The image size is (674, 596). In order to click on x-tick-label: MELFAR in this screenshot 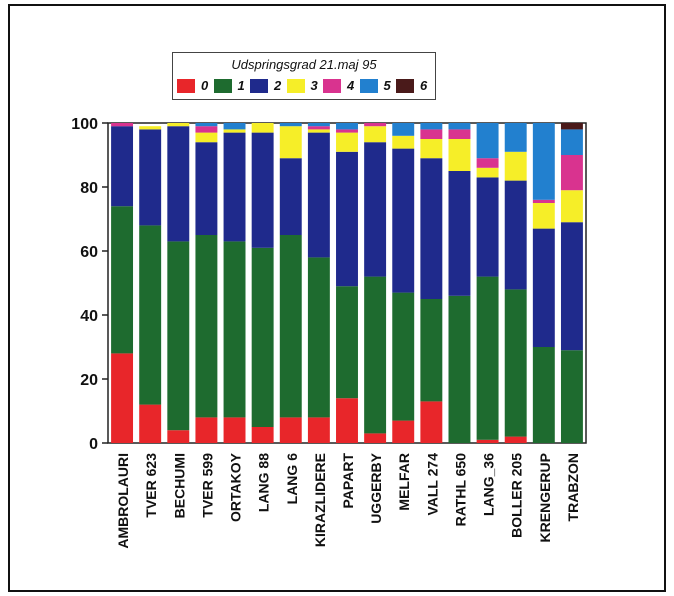, I will do `click(404, 482)`.